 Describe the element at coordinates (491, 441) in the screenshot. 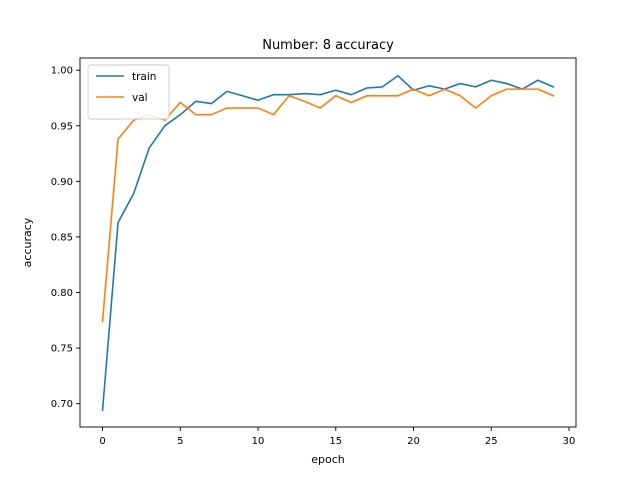

I see `x-tick-label: 25` at that location.